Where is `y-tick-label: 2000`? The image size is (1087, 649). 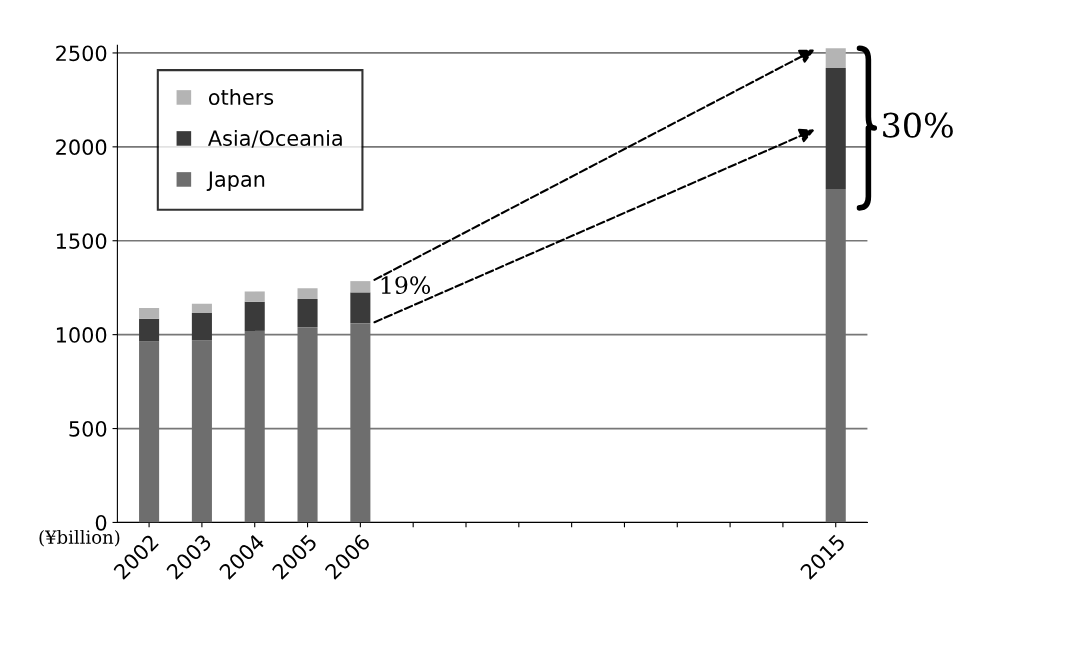
y-tick-label: 2000 is located at coordinates (81, 147).